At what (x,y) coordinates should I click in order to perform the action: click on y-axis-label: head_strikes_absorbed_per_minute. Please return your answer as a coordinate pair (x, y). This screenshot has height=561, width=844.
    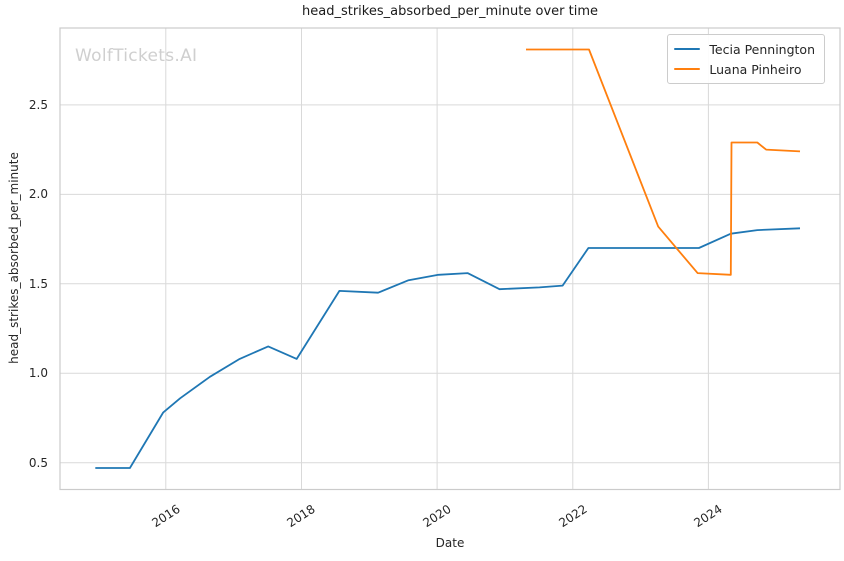
    Looking at the image, I should click on (14, 258).